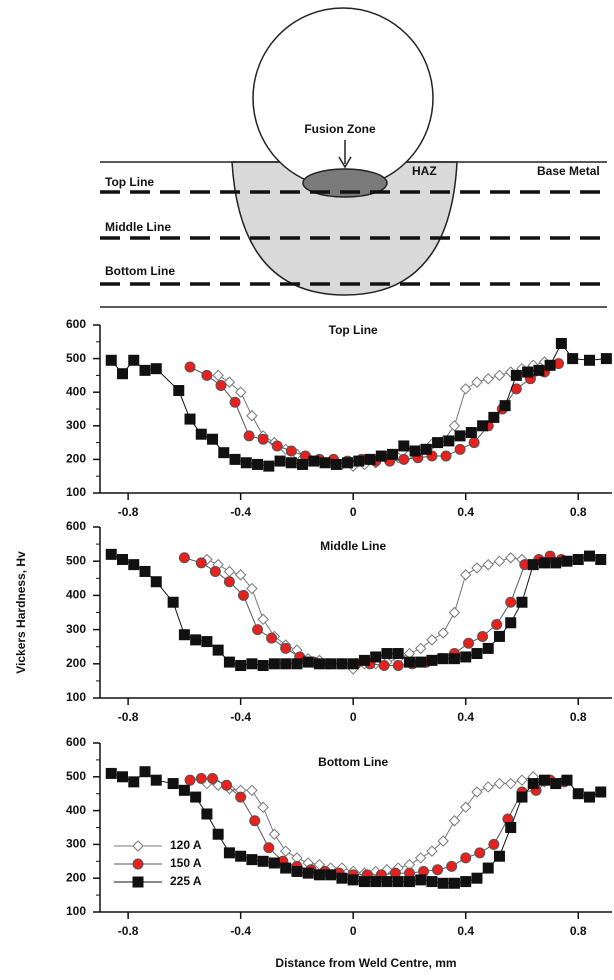 Image resolution: width=614 pixels, height=980 pixels. Describe the element at coordinates (186, 863) in the screenshot. I see `legend-label: 150 A` at that location.